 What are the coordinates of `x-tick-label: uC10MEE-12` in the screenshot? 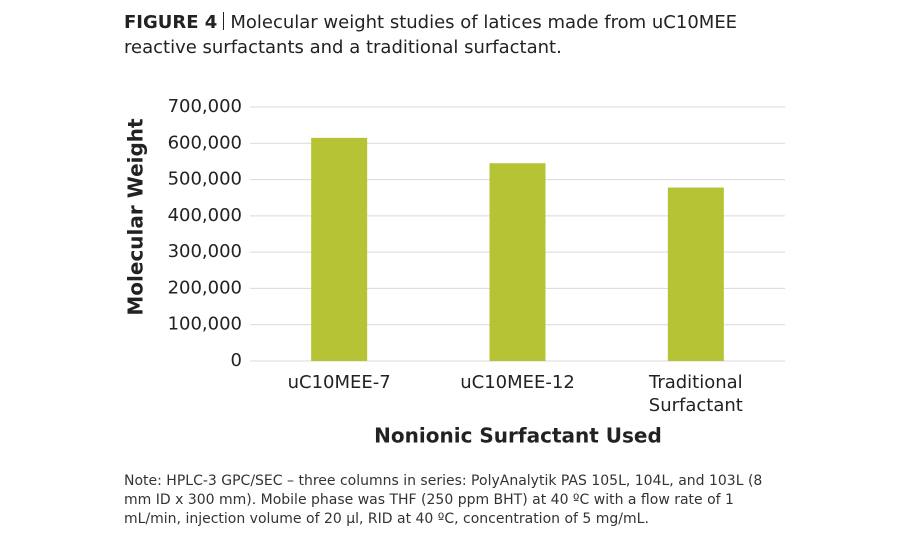 It's located at (517, 382).